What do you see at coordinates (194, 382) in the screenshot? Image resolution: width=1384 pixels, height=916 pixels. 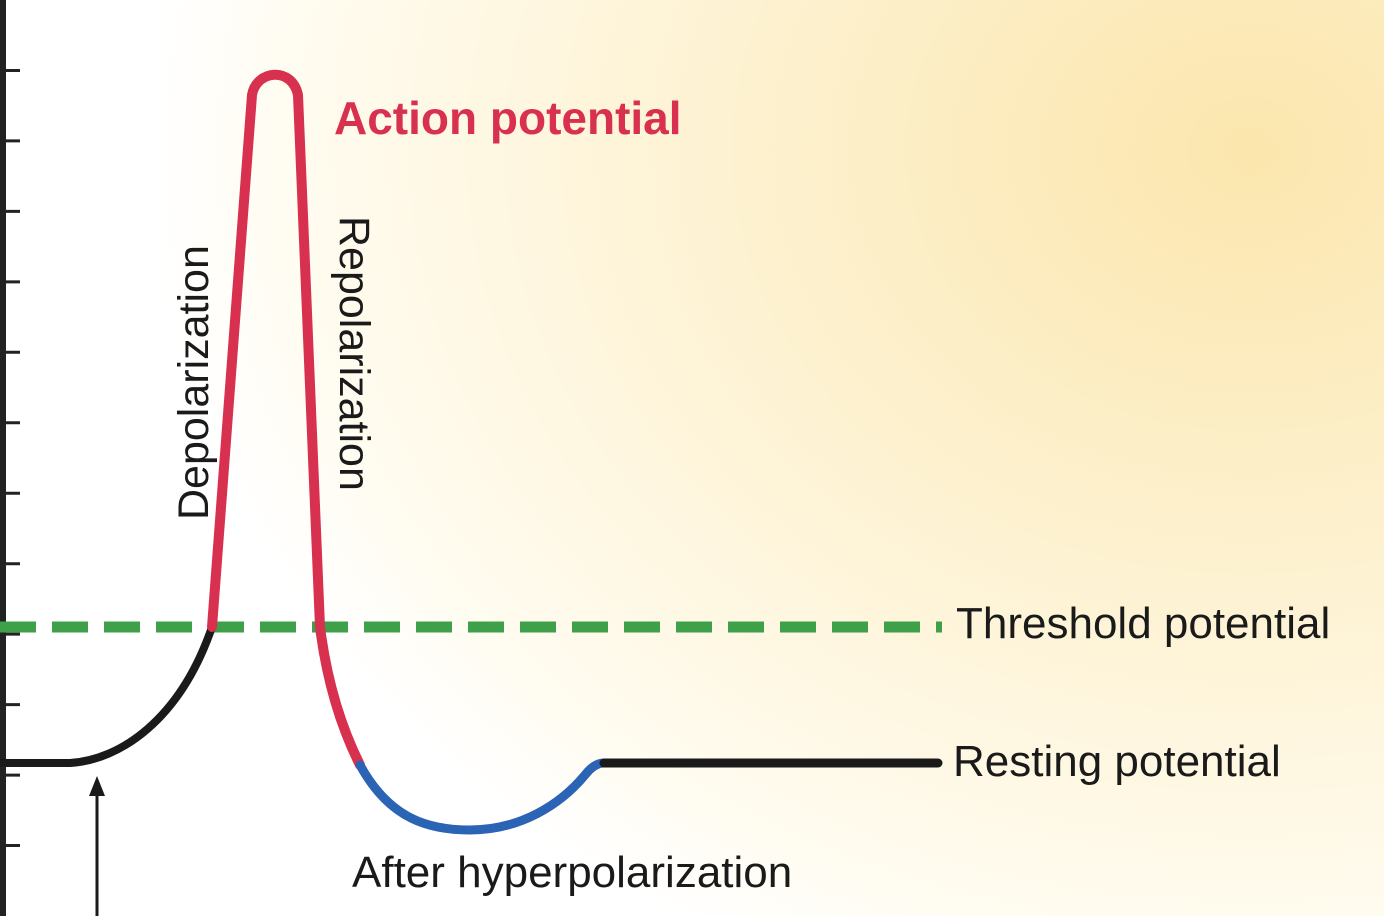 I see `depolarization-label: Depolarization` at bounding box center [194, 382].